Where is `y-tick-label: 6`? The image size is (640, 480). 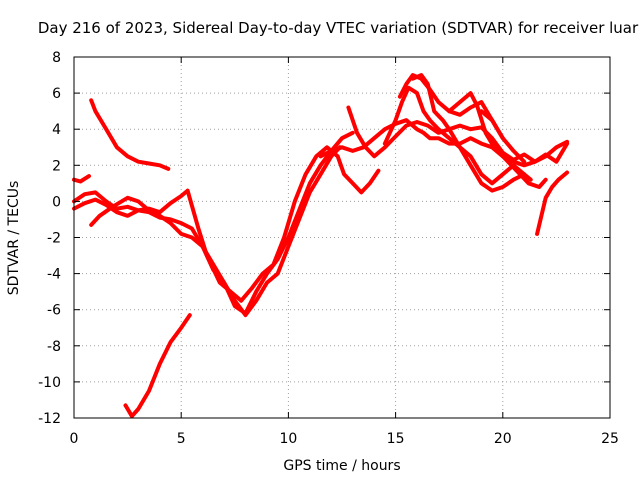 y-tick-label: 6 is located at coordinates (56, 94).